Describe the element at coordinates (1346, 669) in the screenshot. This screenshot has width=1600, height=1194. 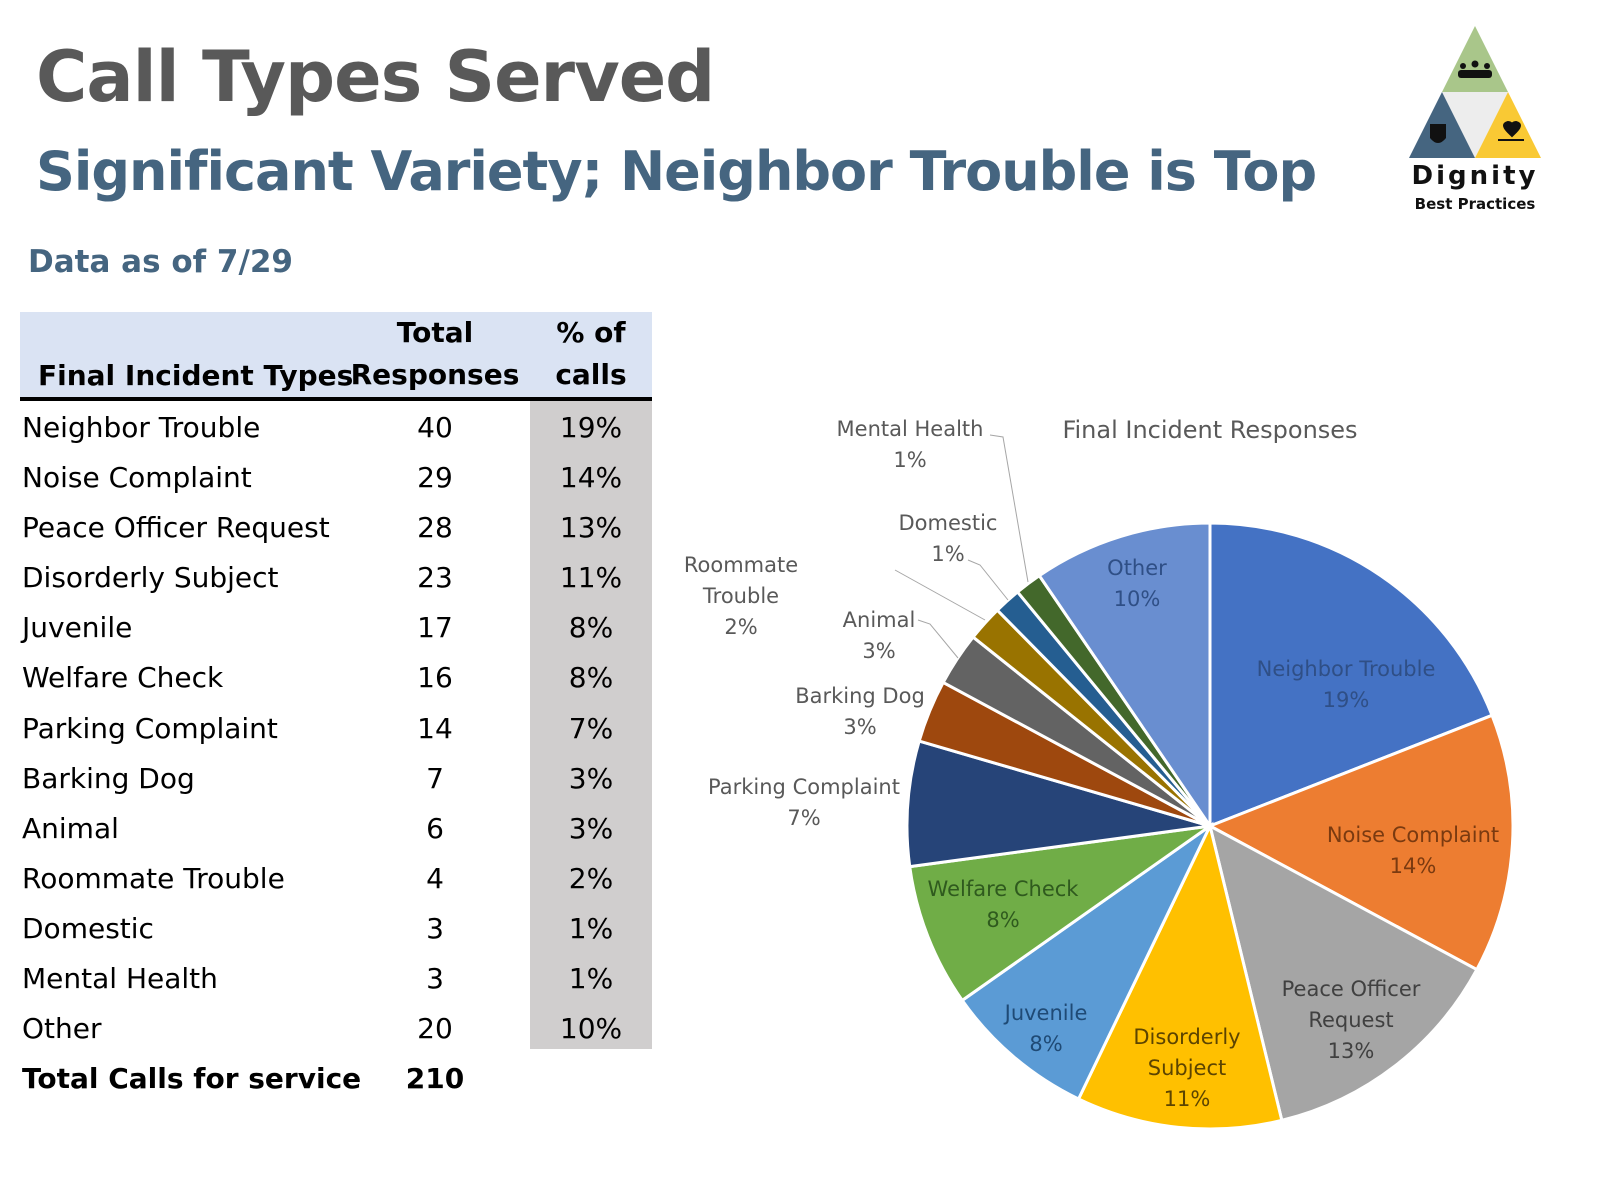
I see `slice-category-label: Neighbor Trouble` at that location.